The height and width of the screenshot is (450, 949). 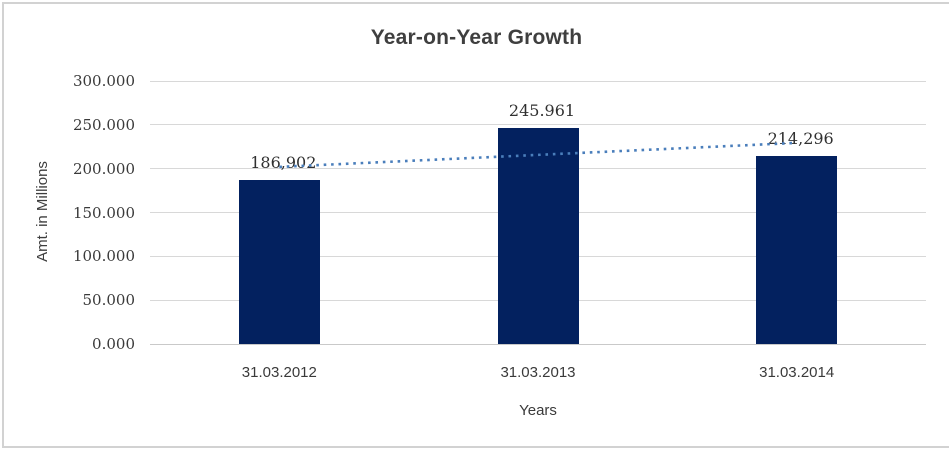 What do you see at coordinates (797, 250) in the screenshot?
I see `bar-31.03.2014` at bounding box center [797, 250].